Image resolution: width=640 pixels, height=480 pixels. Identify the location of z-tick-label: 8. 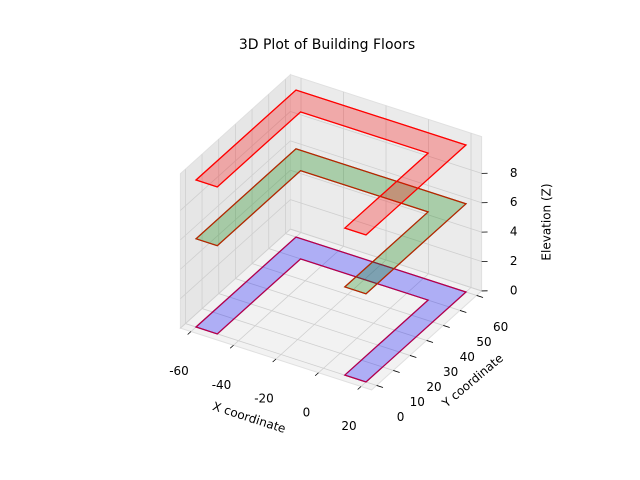
(514, 173).